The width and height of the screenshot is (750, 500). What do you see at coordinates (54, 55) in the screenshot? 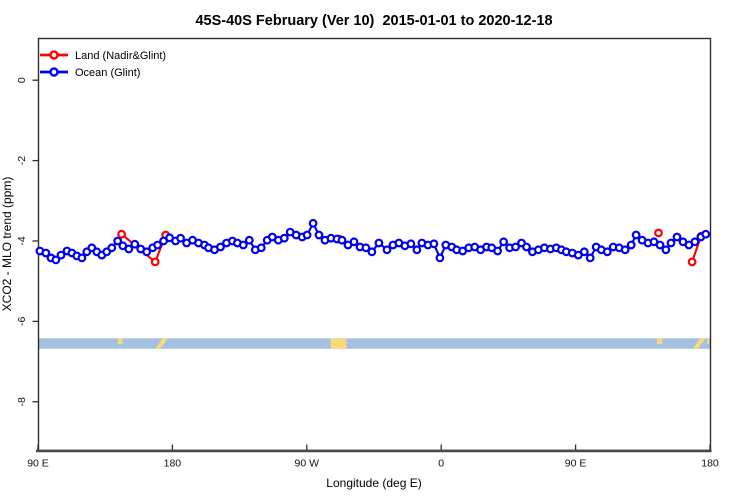
I see `legend-marker-land` at bounding box center [54, 55].